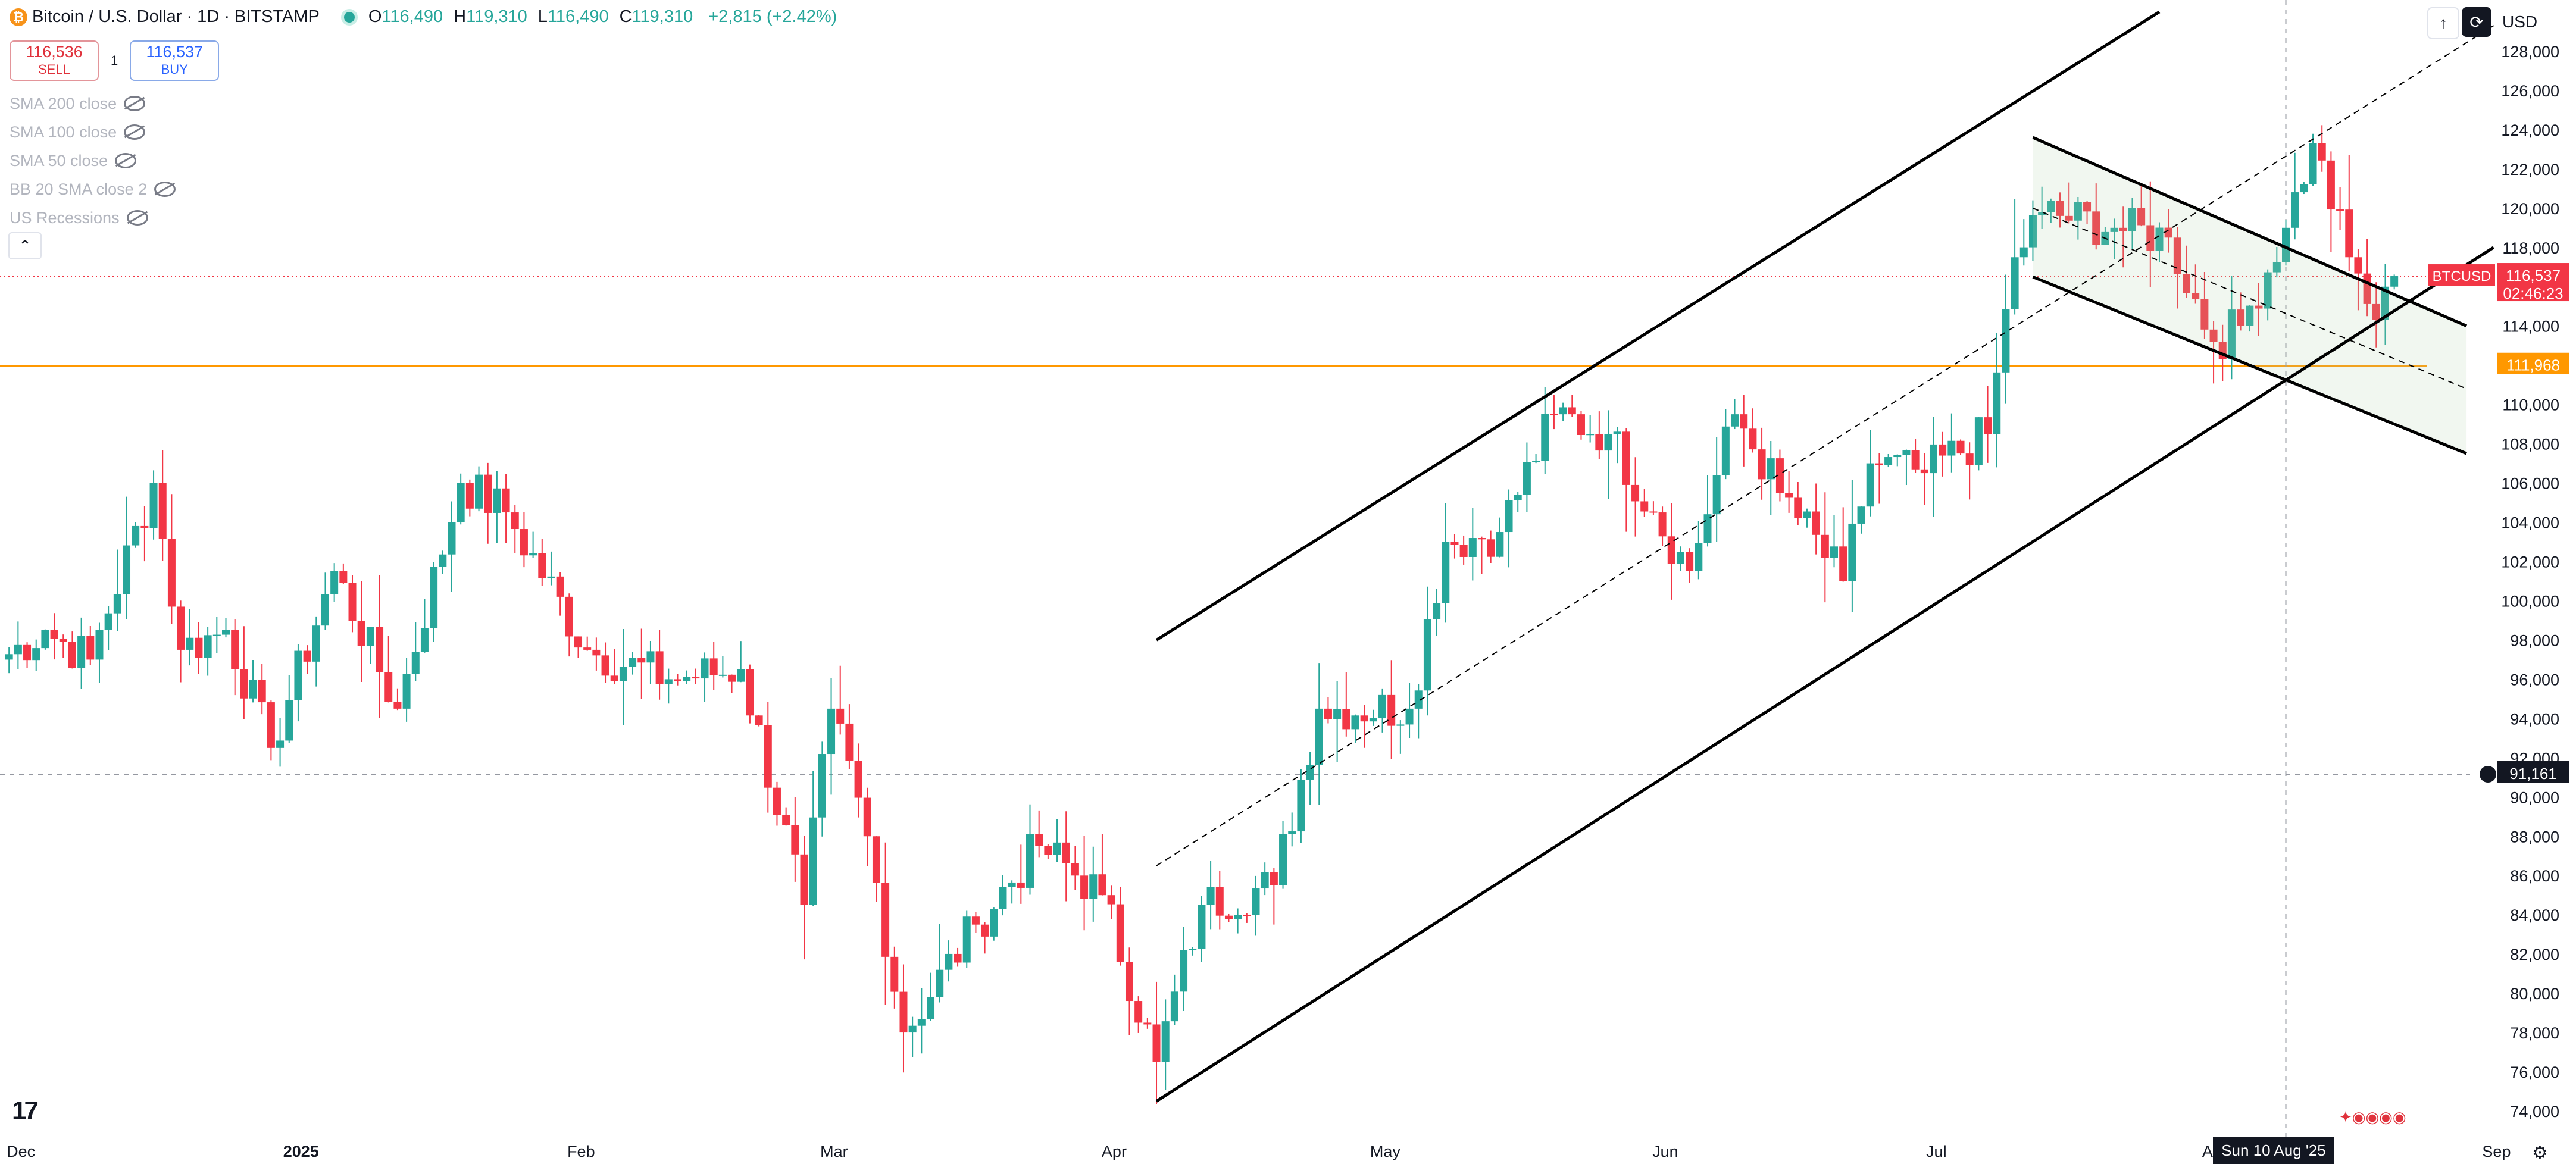 This screenshot has width=2576, height=1164. I want to click on scroll-up-button: ↑, so click(2443, 23).